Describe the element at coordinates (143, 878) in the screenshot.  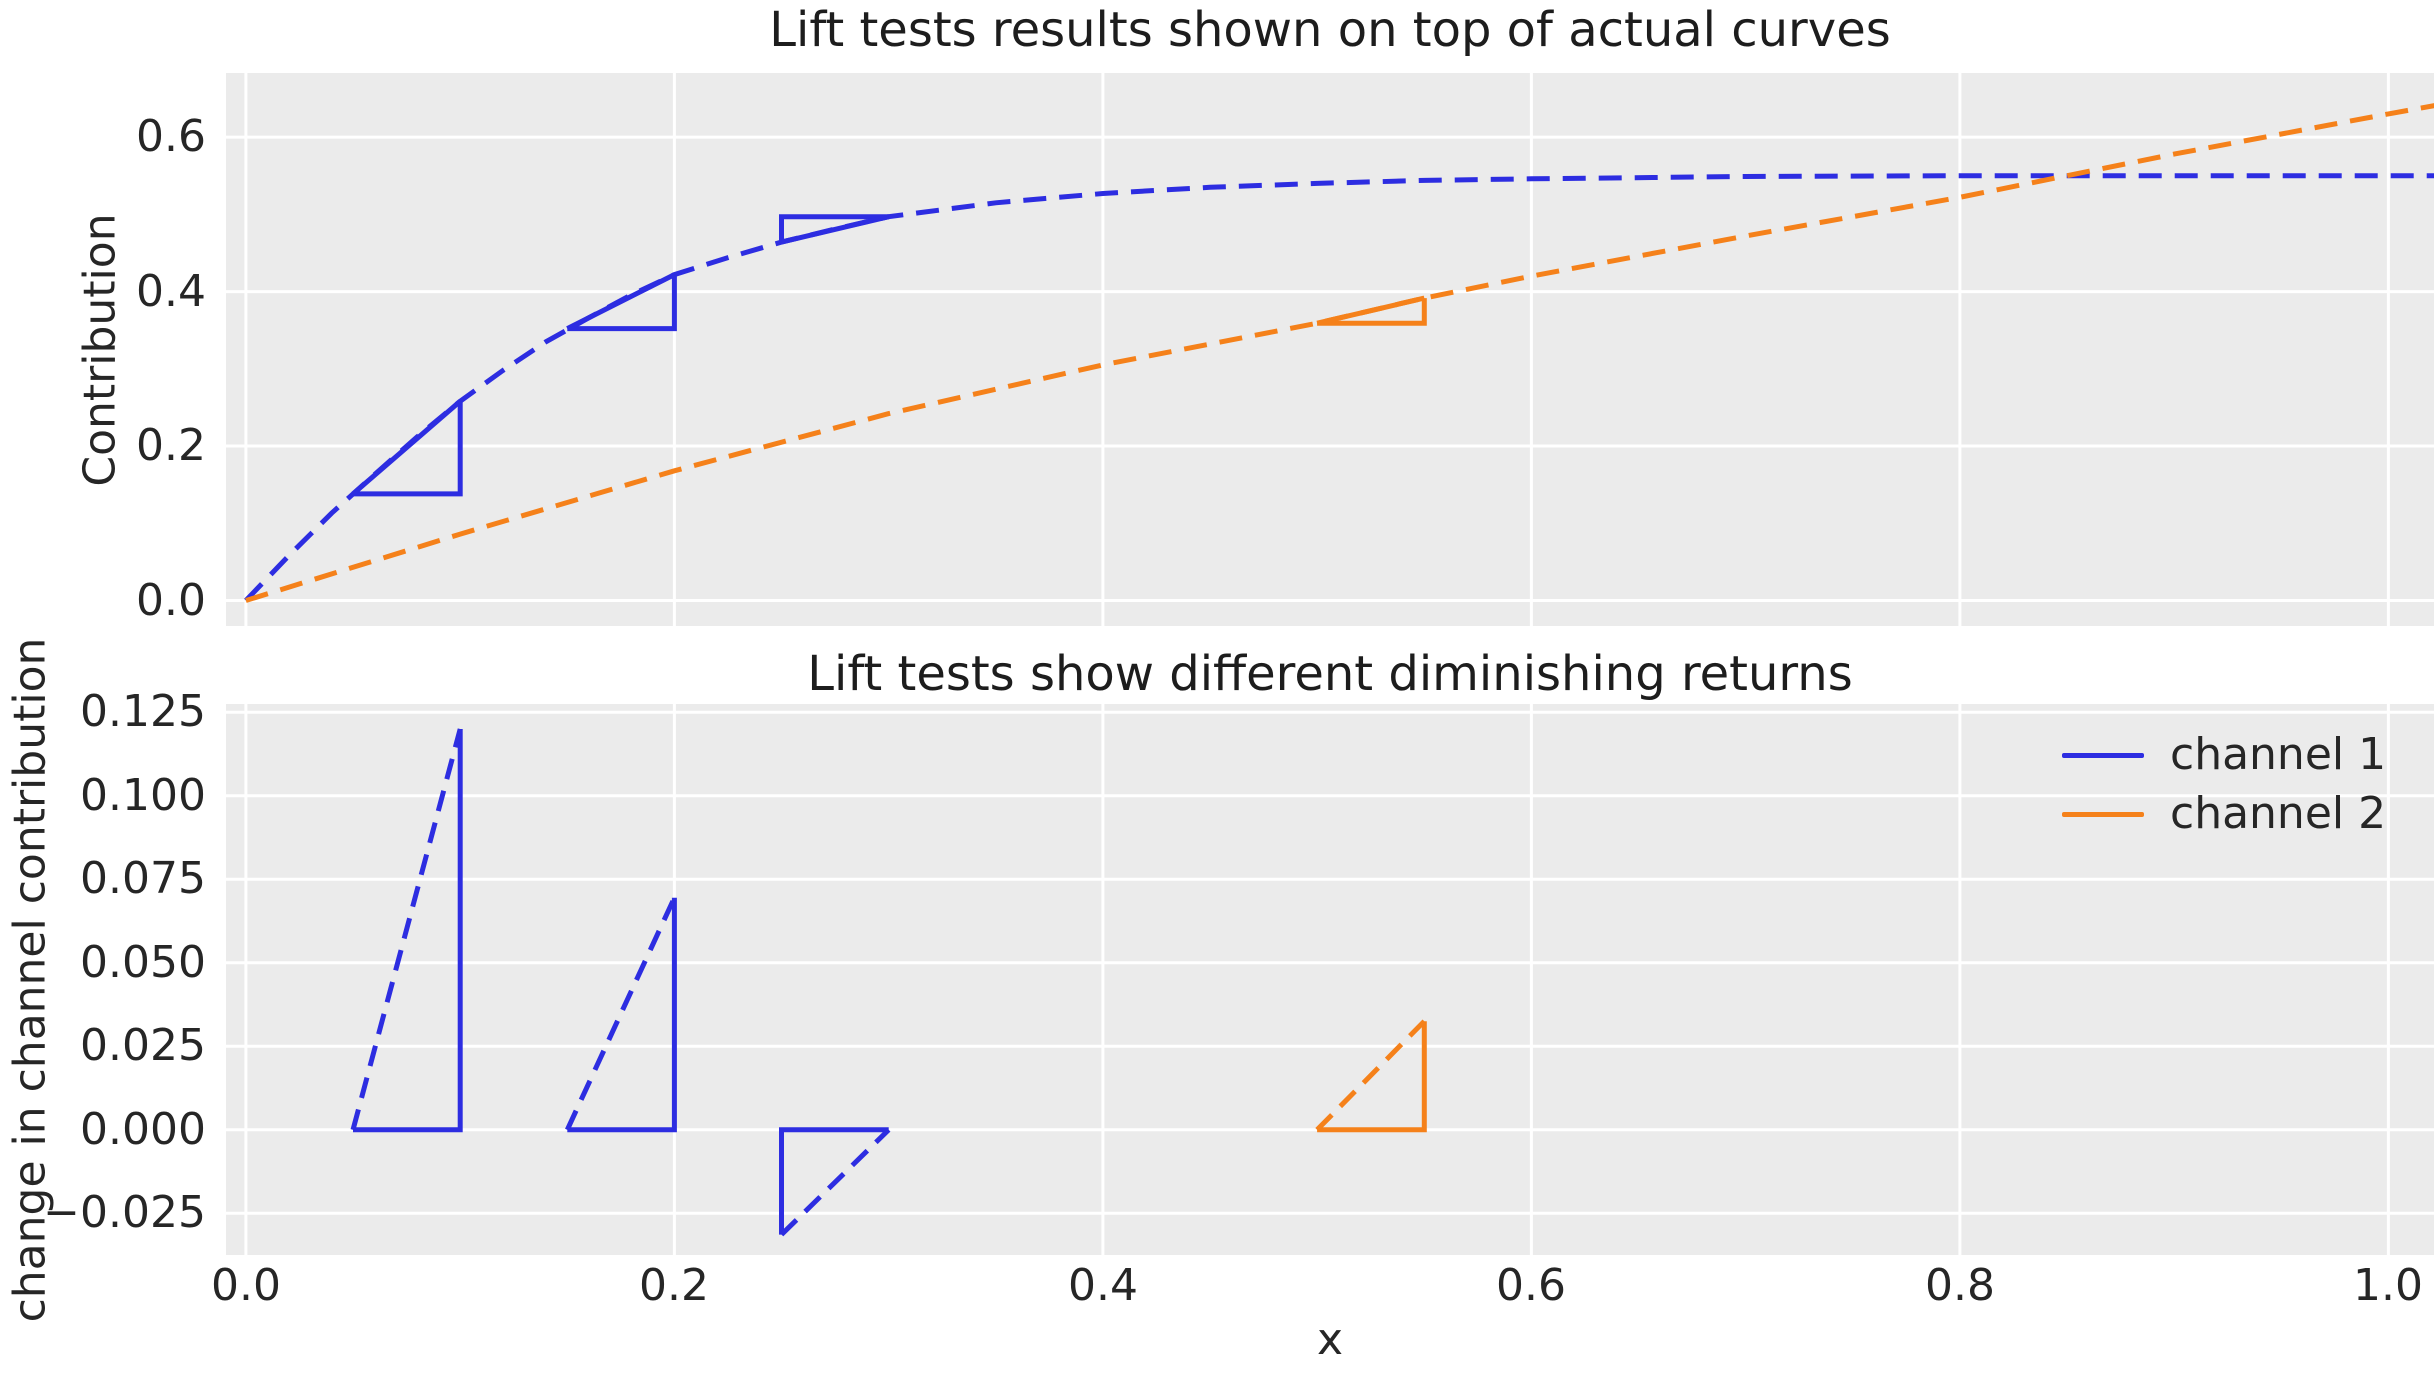
I see `y-tick-label: 0.075` at that location.